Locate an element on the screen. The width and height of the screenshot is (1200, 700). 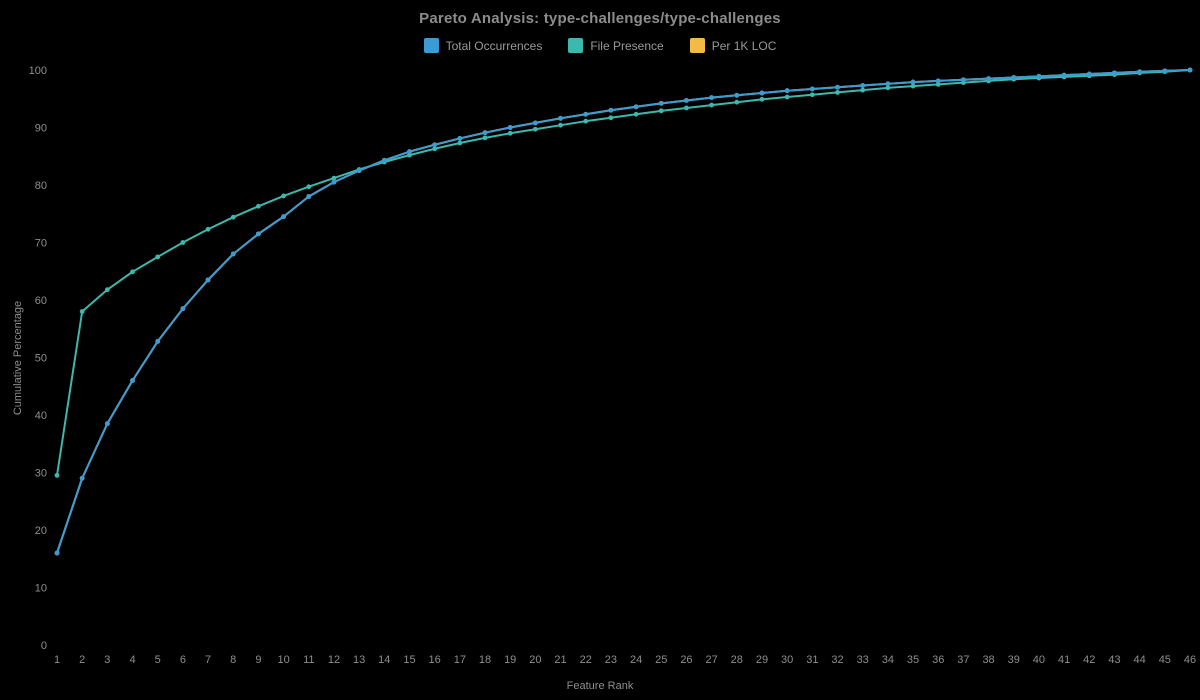
y-tick-label: 80 is located at coordinates (41, 186).